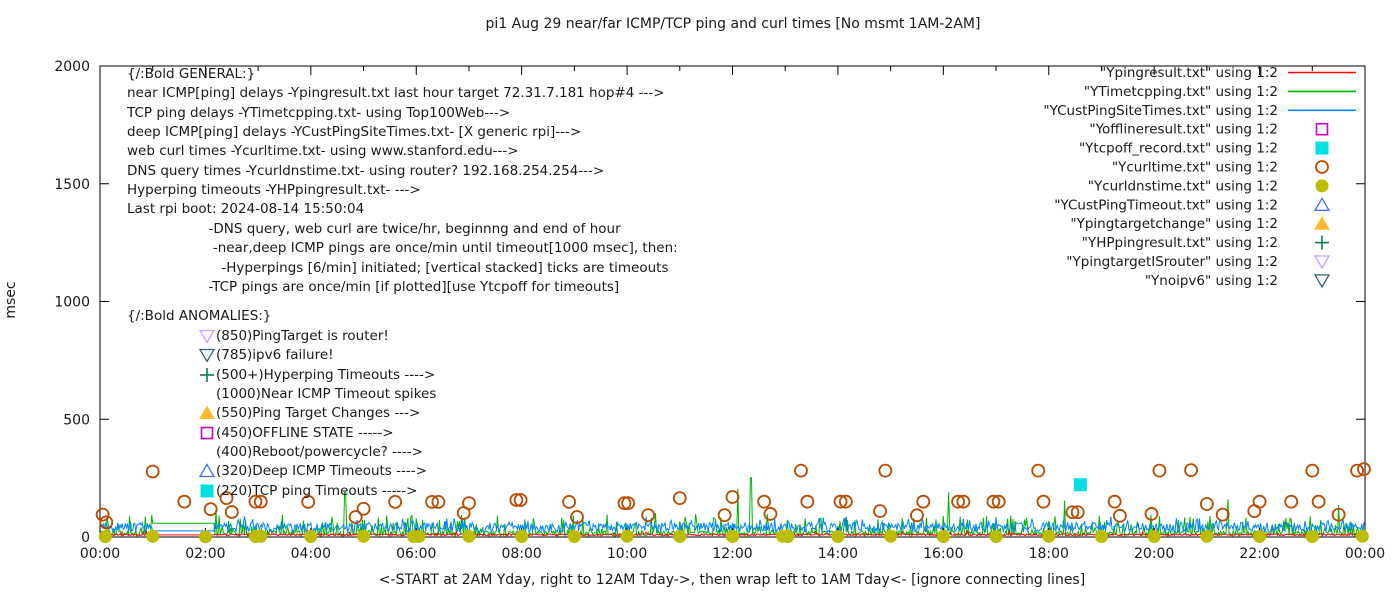 This screenshot has height=600, width=1400. I want to click on y-axis-label: msec, so click(11, 299).